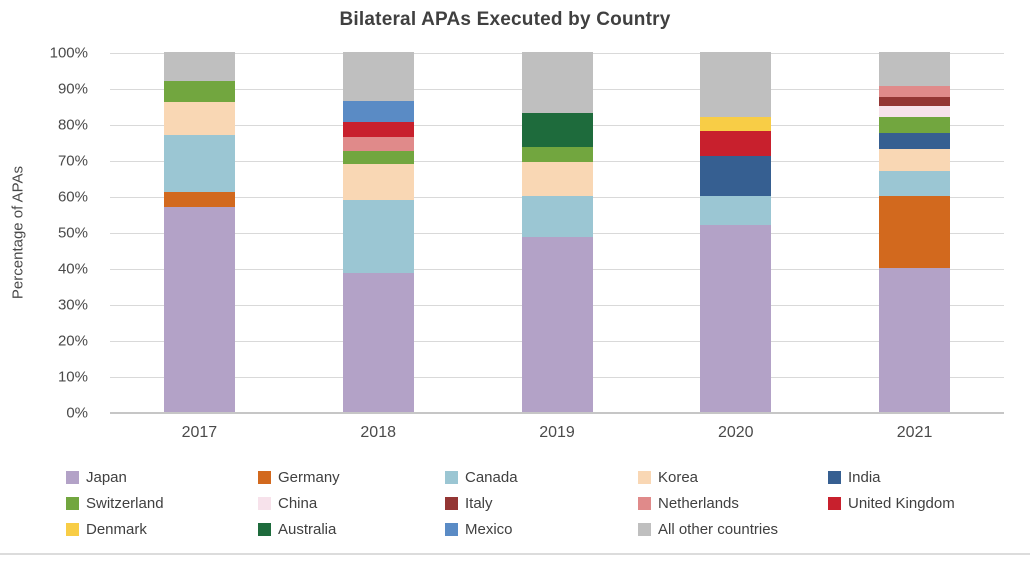  Describe the element at coordinates (199, 232) in the screenshot. I see `bar-2017` at that location.